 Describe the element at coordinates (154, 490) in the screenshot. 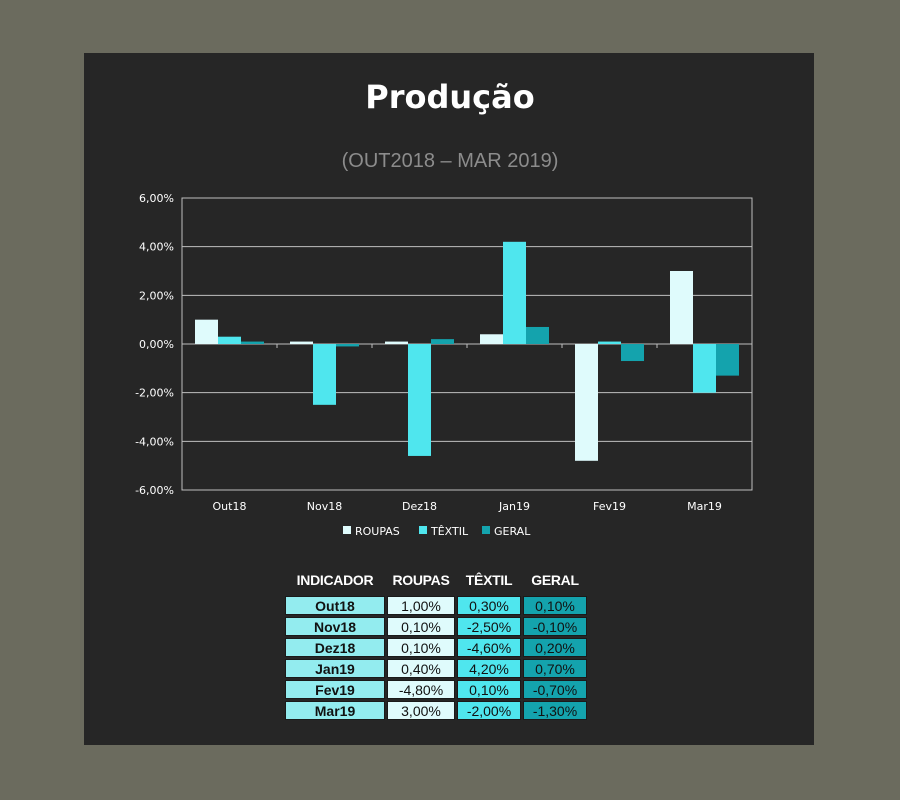

I see `y-tick-label: -6,00%` at that location.